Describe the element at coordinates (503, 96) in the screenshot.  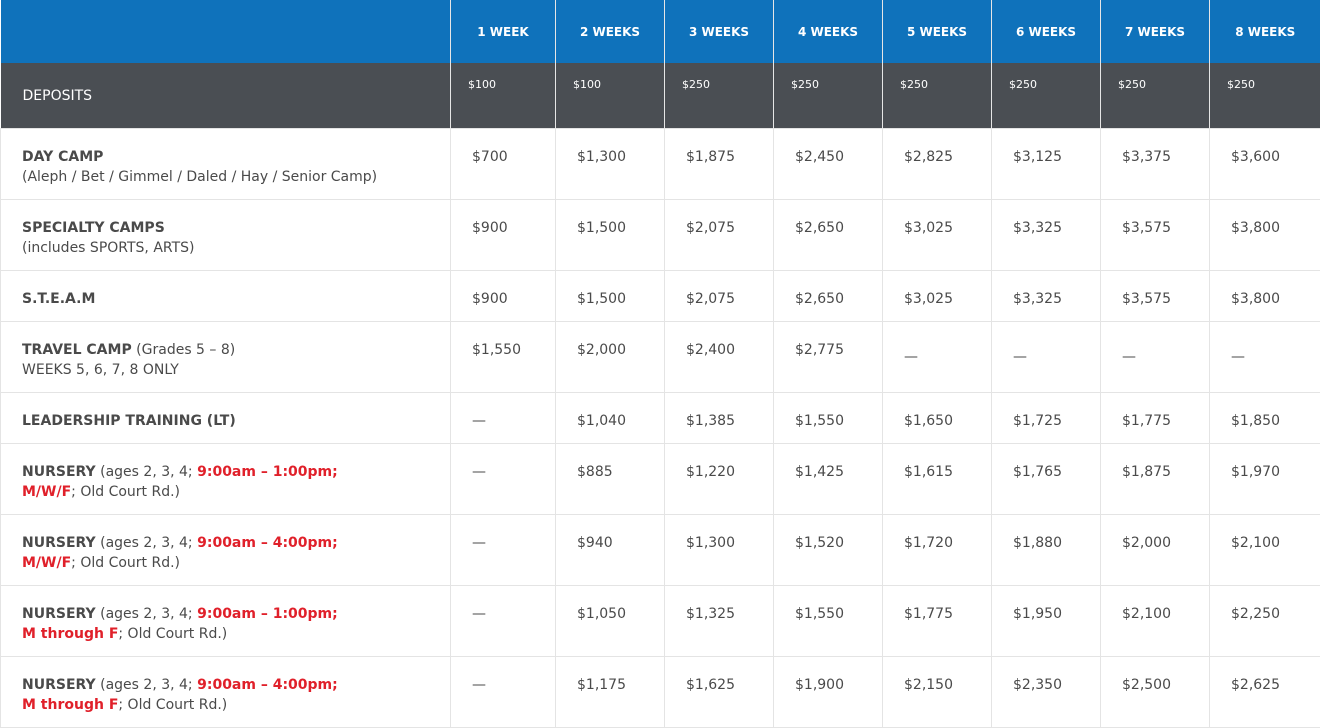
I see `deposit-value-1: $100` at that location.